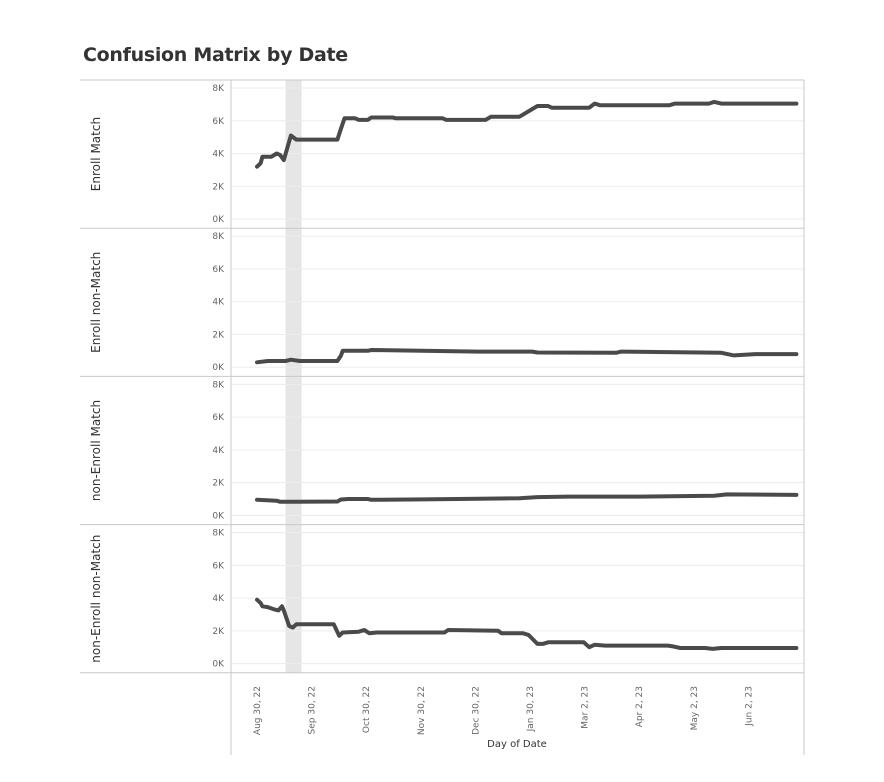  I want to click on chart-title: Confusion Matrix by Date, so click(215, 55).